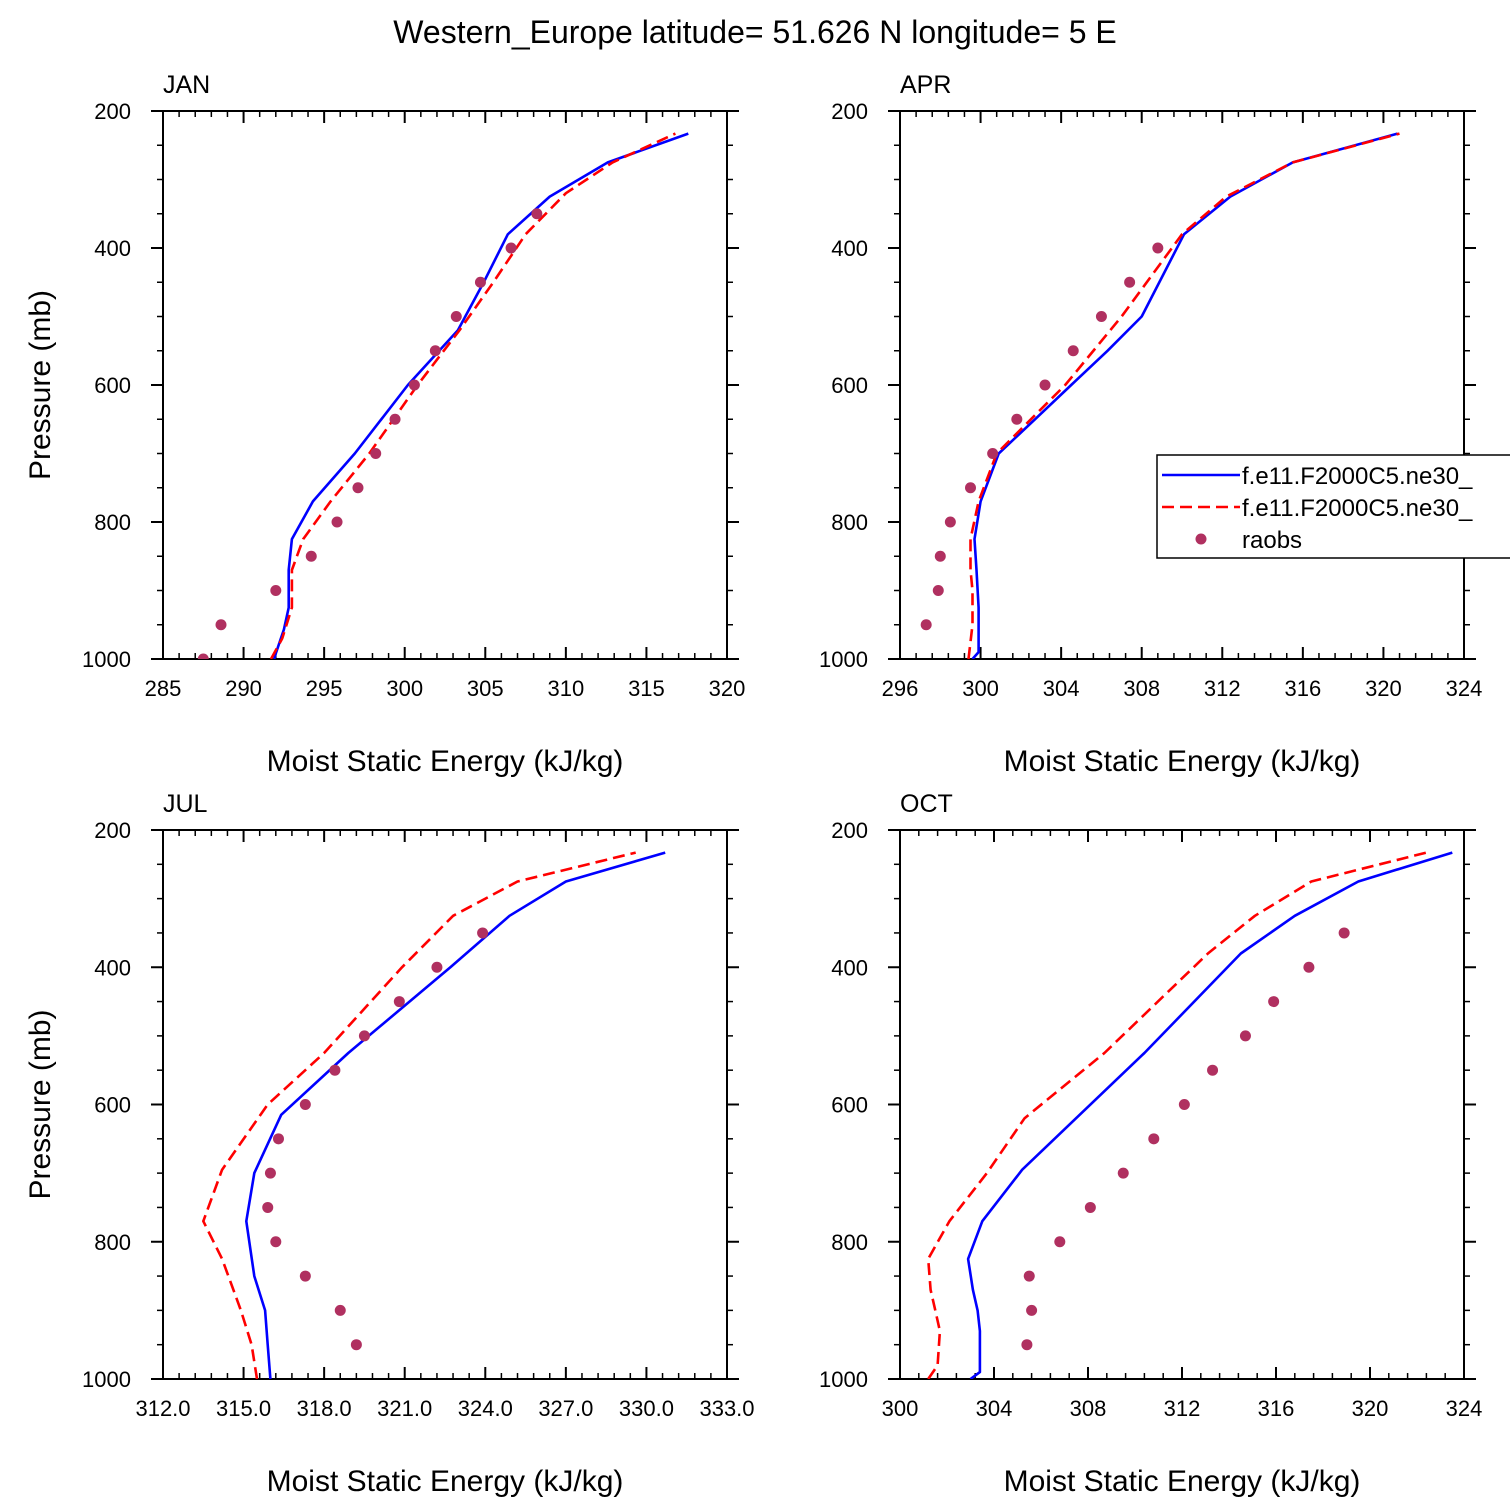  What do you see at coordinates (243, 1408) in the screenshot?
I see `x-tick-label: 315.0` at bounding box center [243, 1408].